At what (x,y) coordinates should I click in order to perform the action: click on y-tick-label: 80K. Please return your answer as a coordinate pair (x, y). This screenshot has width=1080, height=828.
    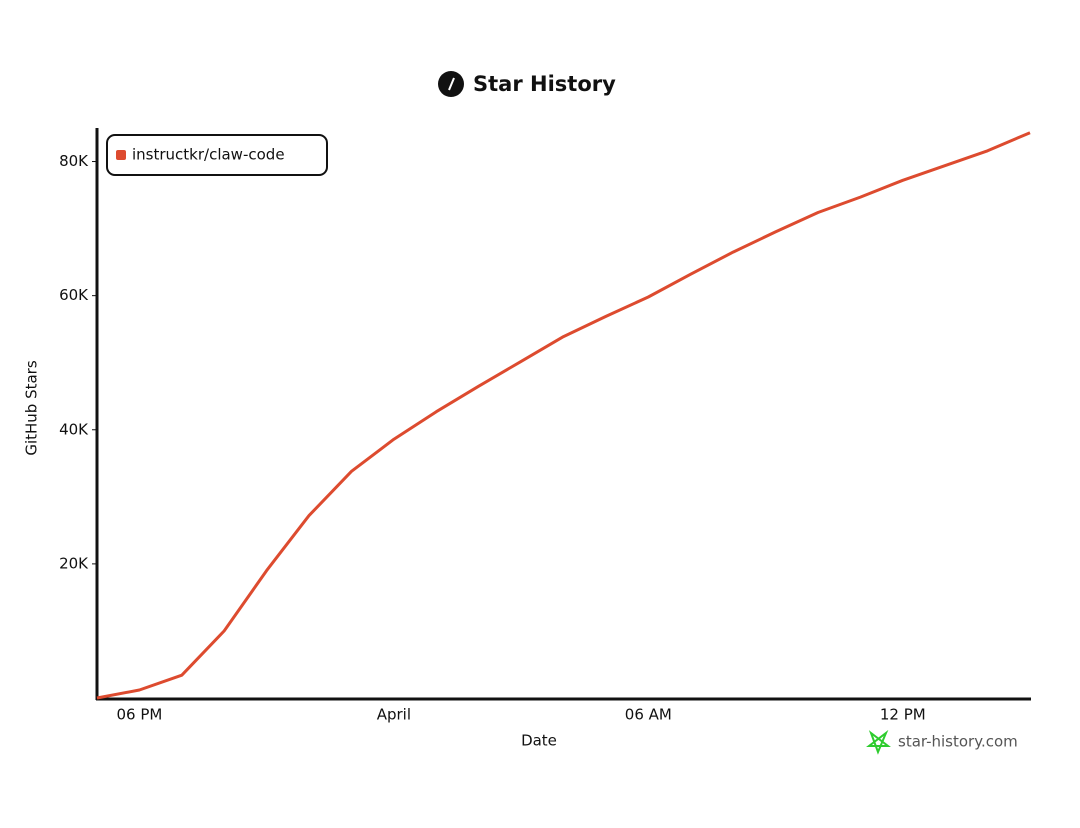
    Looking at the image, I should click on (74, 161).